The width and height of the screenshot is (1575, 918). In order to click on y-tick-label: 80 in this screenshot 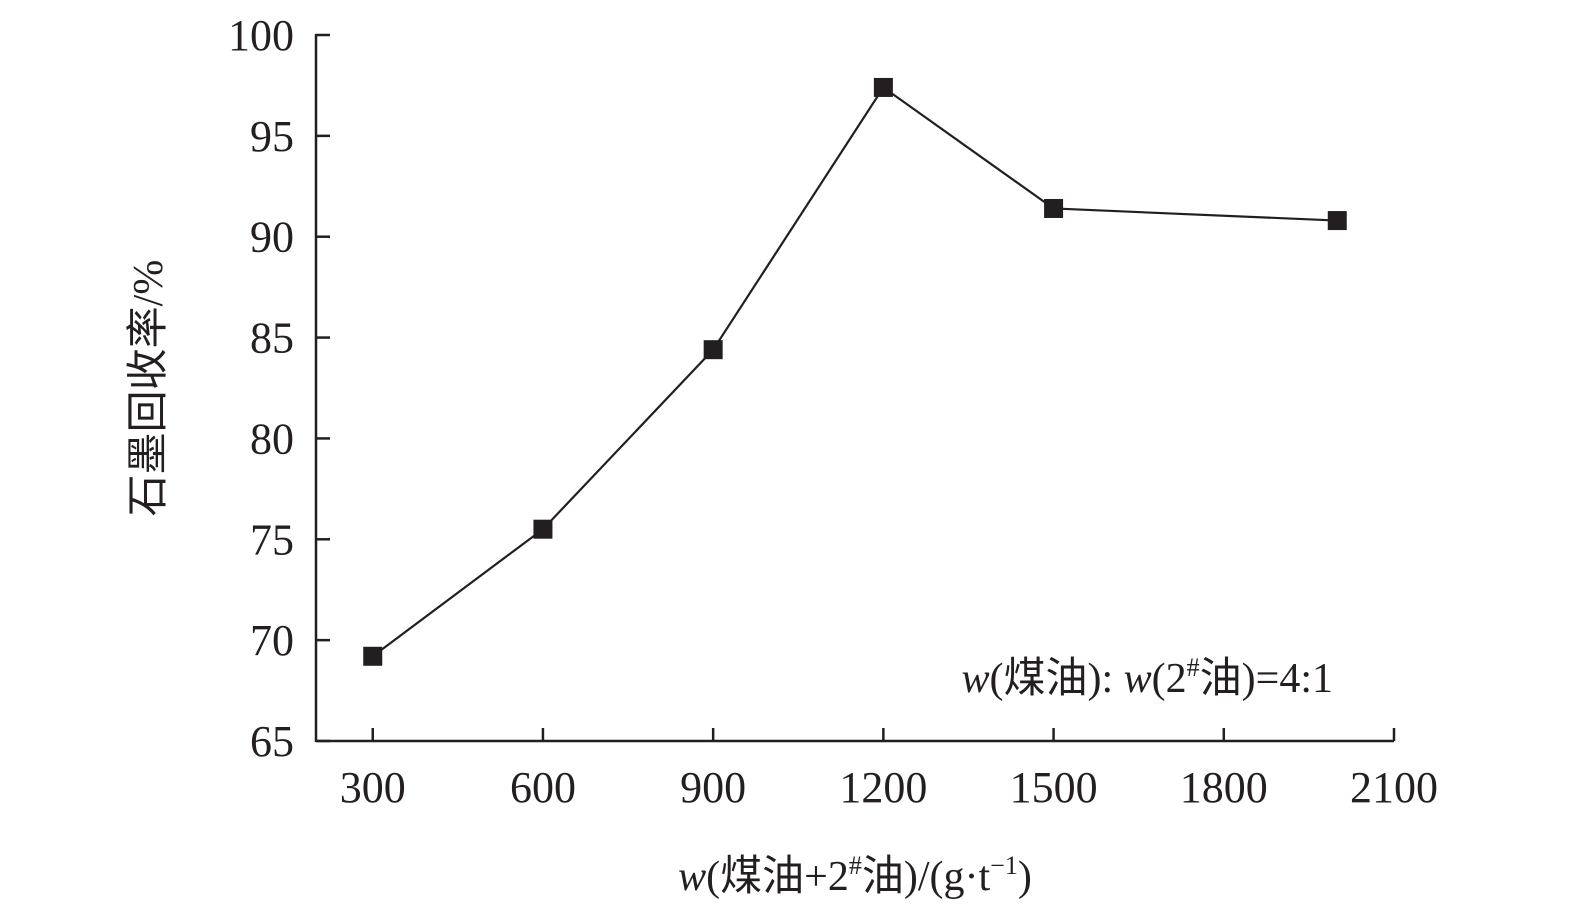, I will do `click(272, 438)`.